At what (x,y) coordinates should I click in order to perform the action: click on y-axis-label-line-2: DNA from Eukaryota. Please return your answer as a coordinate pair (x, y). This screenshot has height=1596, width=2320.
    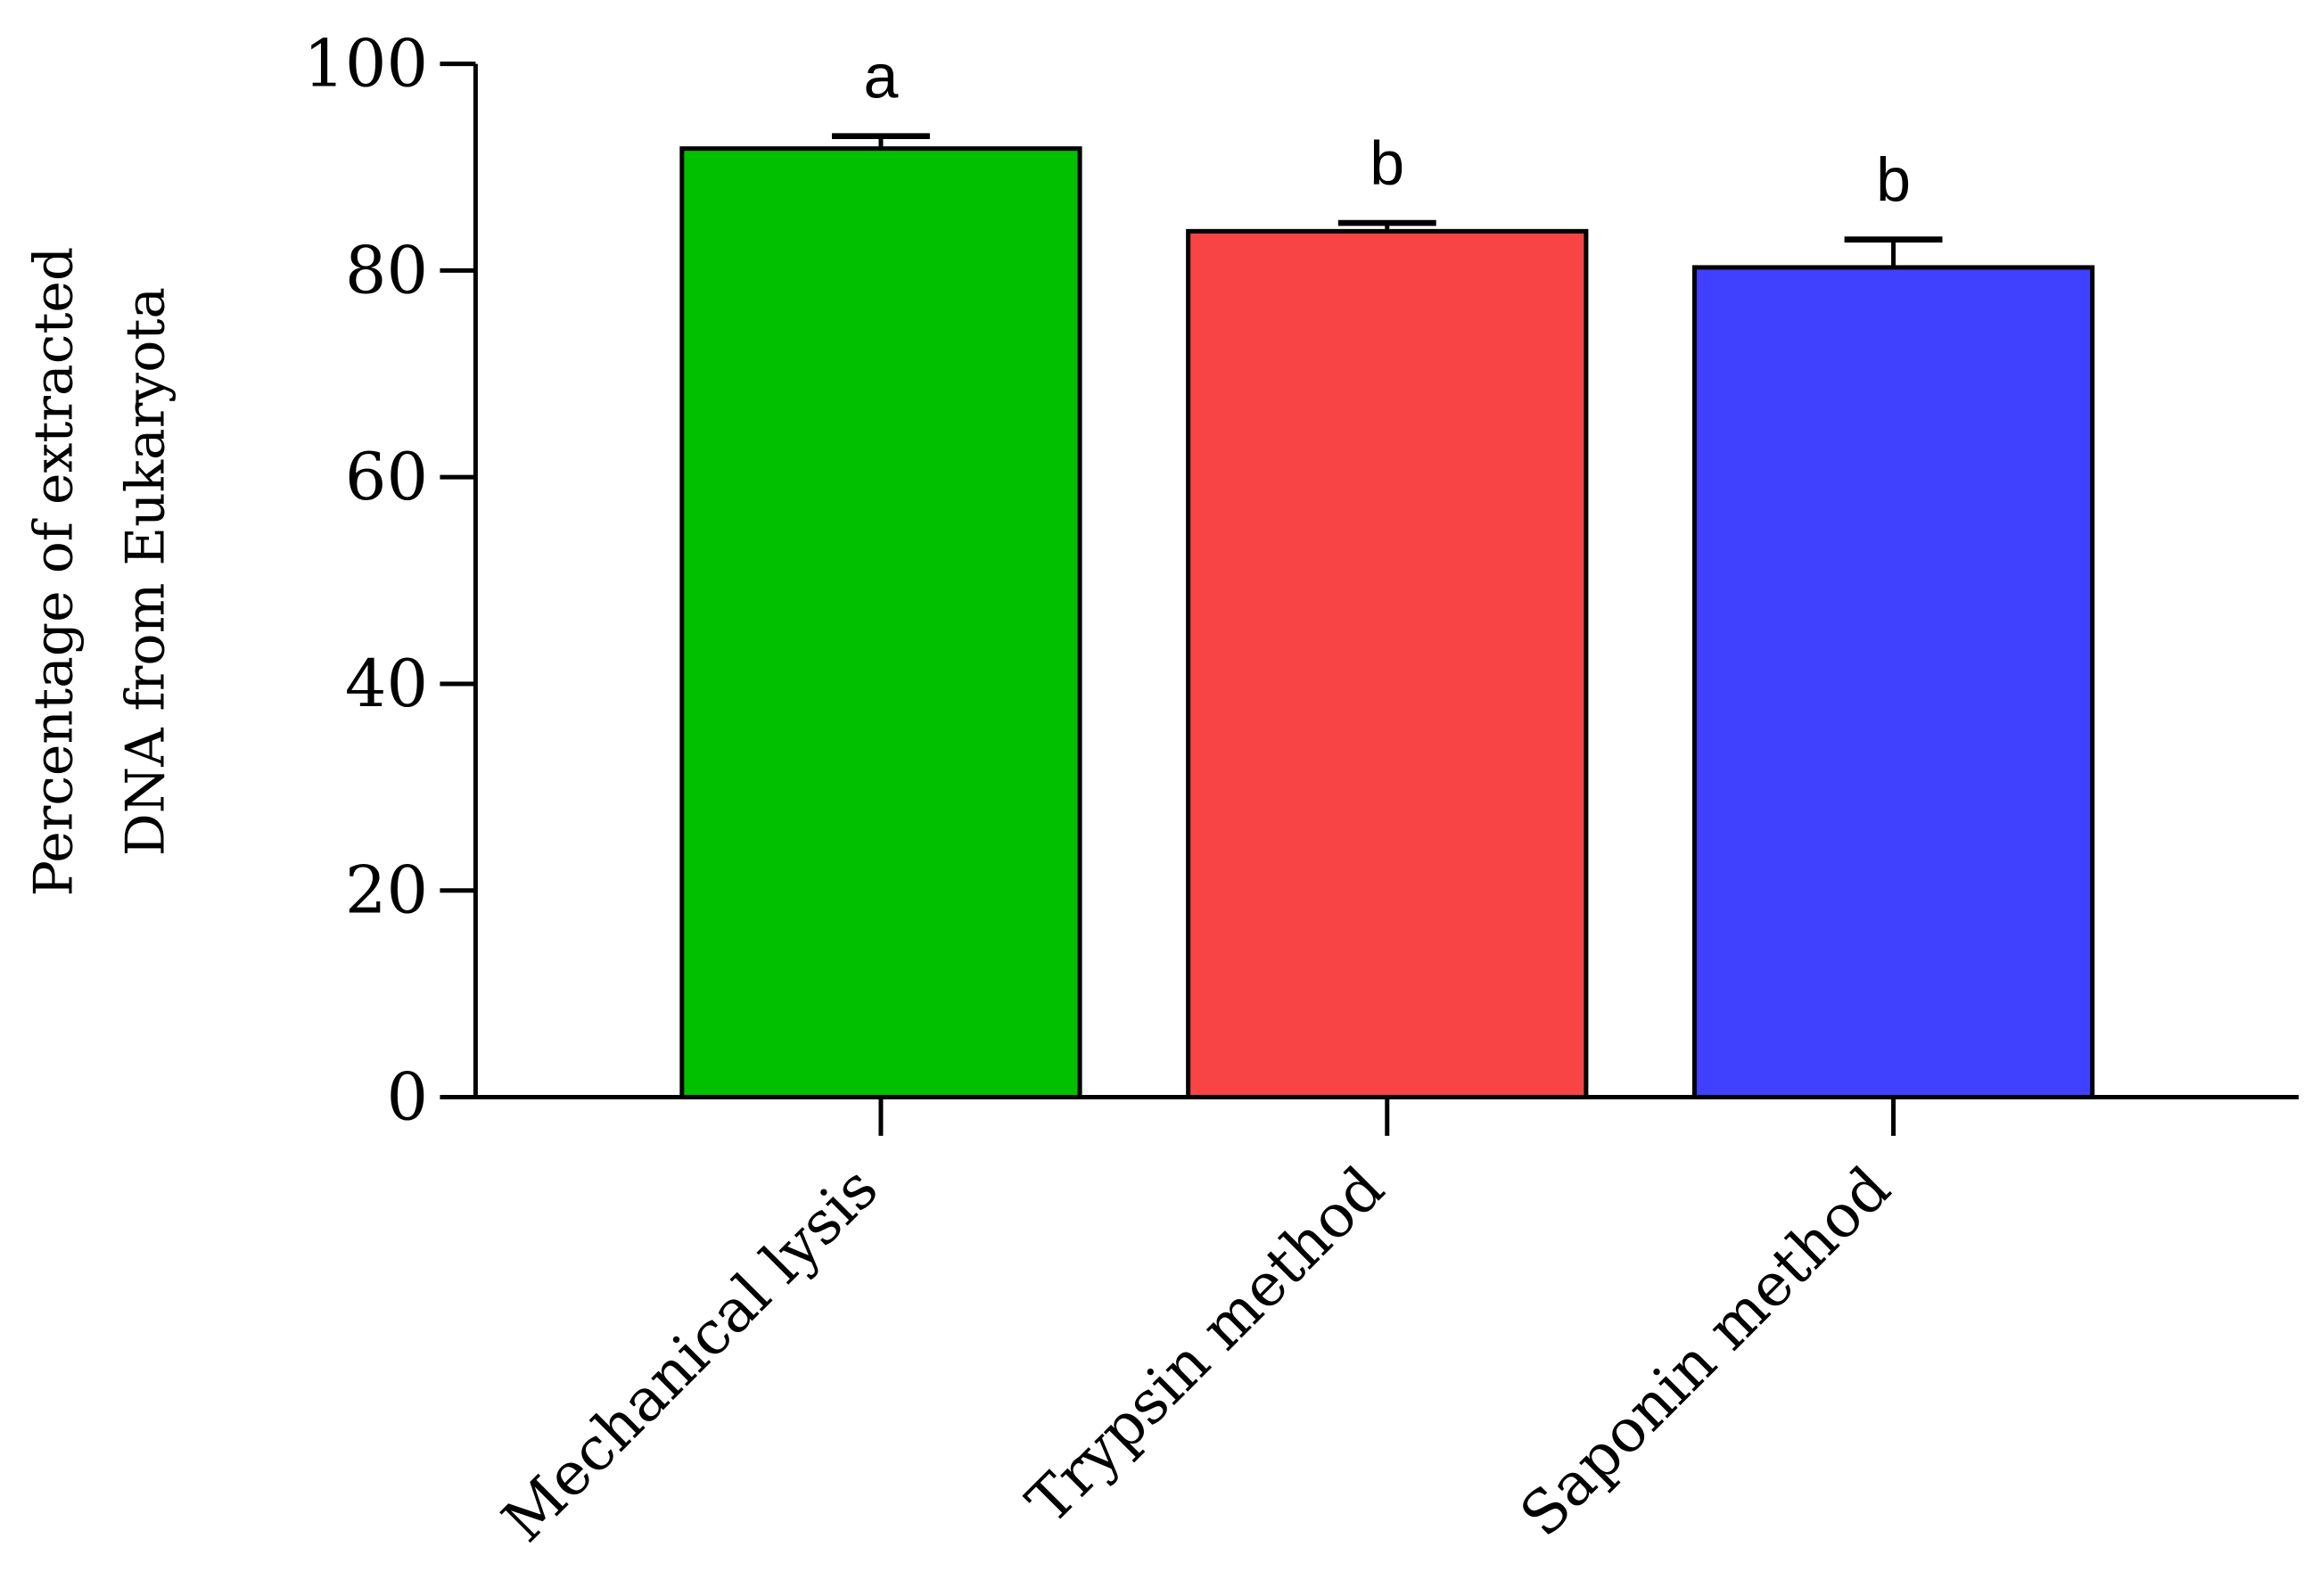
    Looking at the image, I should click on (146, 571).